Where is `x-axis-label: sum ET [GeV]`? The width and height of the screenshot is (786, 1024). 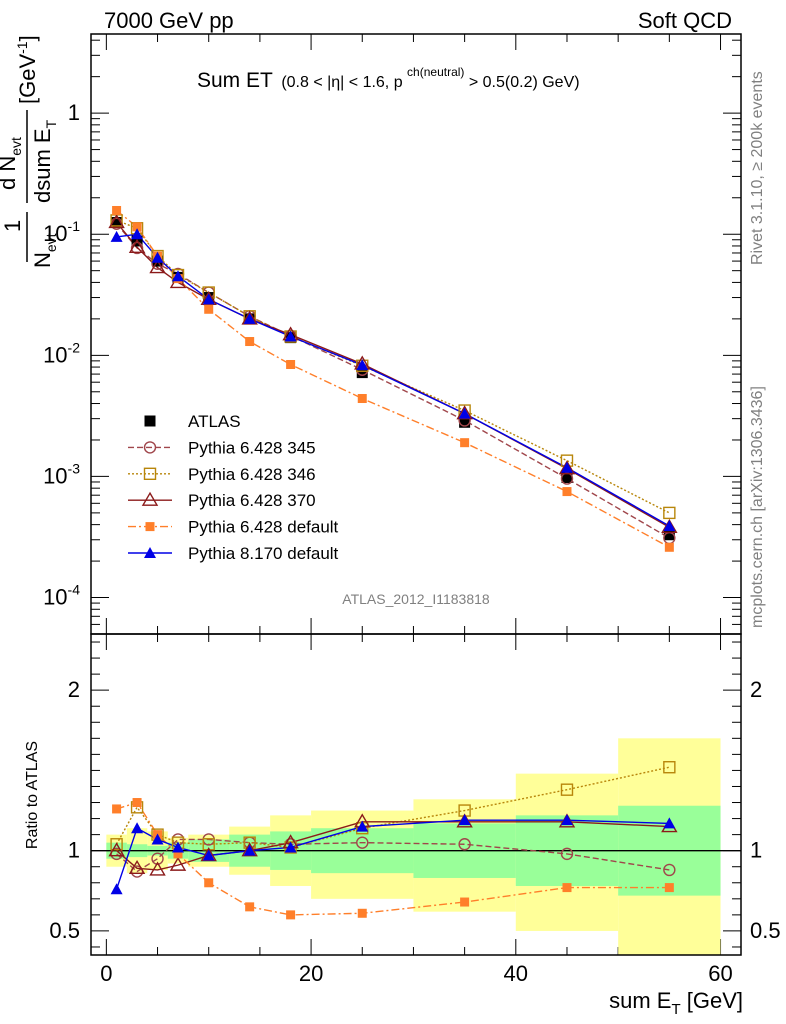
x-axis-label: sum ET [GeV] is located at coordinates (676, 1003).